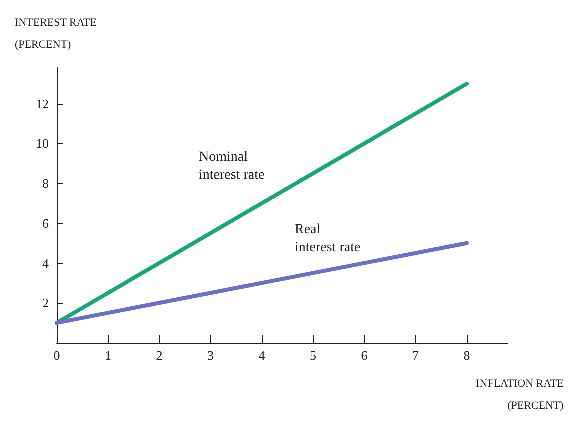 This screenshot has height=425, width=571. Describe the element at coordinates (56, 34) in the screenshot. I see `y-axis-title: INTEREST RATE (PERCENT)` at that location.